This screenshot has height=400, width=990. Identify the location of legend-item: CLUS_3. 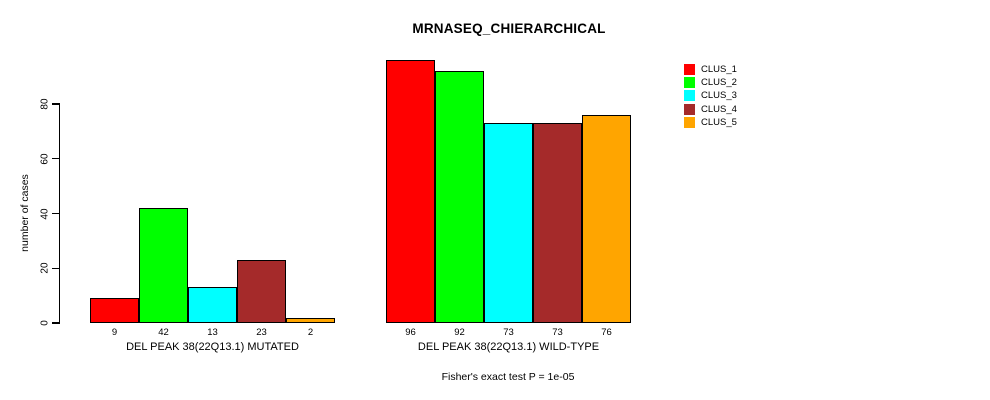
(710, 96).